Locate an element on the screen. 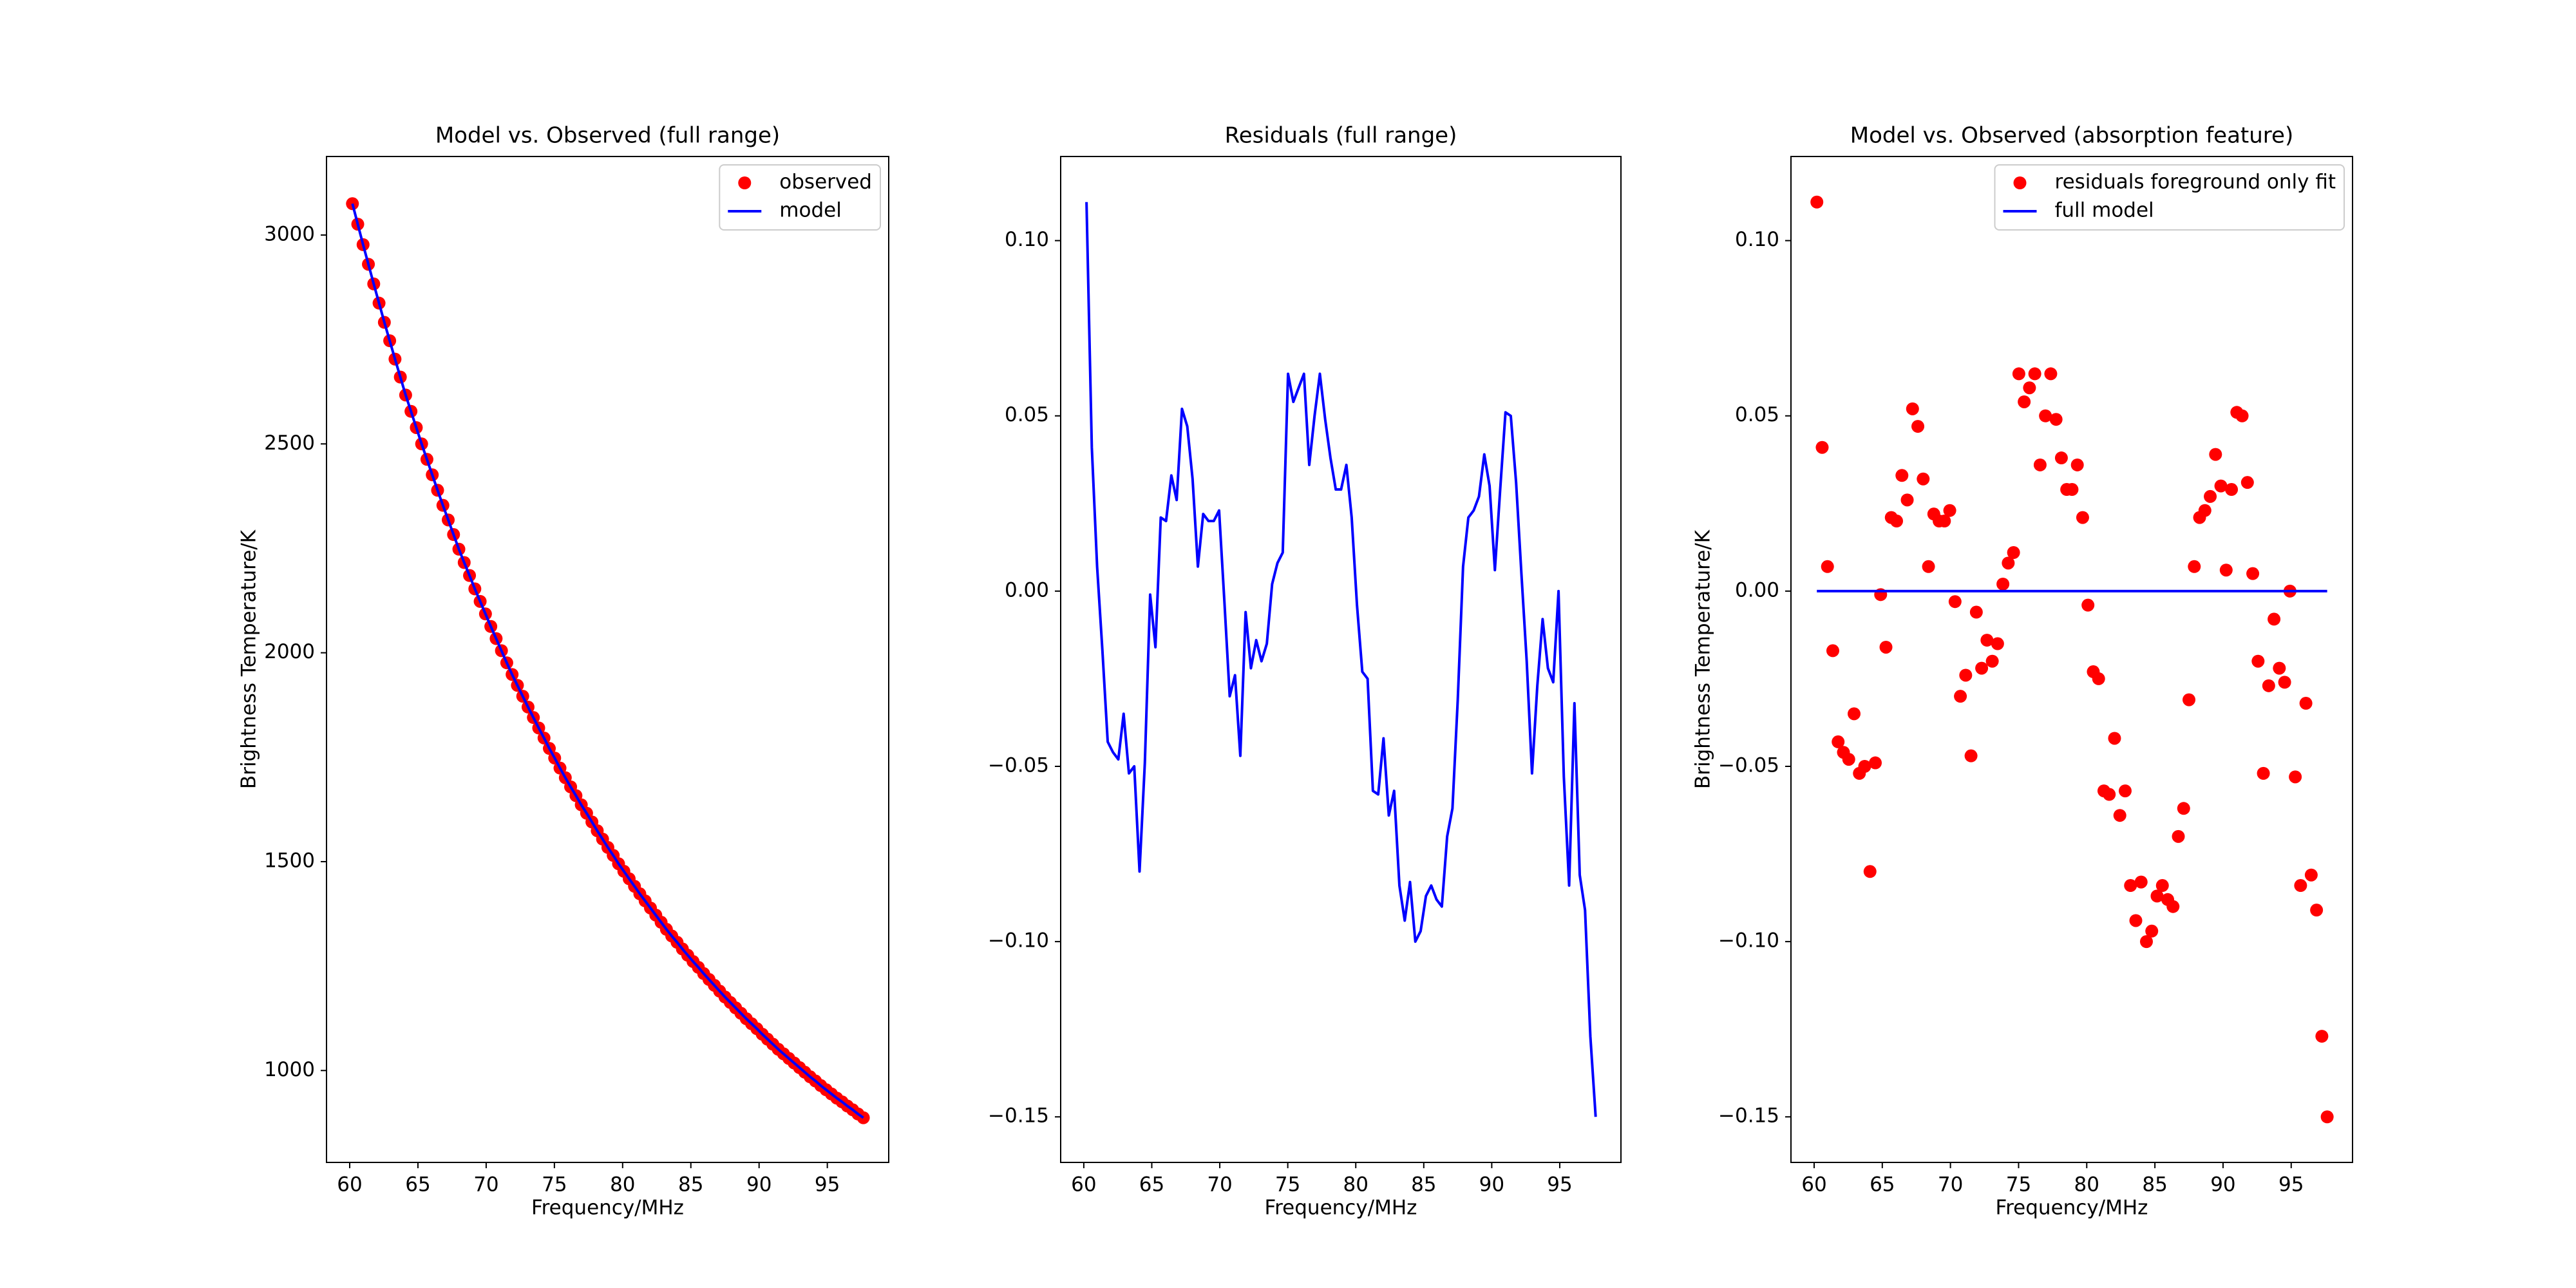  legend: observed model is located at coordinates (800, 198).